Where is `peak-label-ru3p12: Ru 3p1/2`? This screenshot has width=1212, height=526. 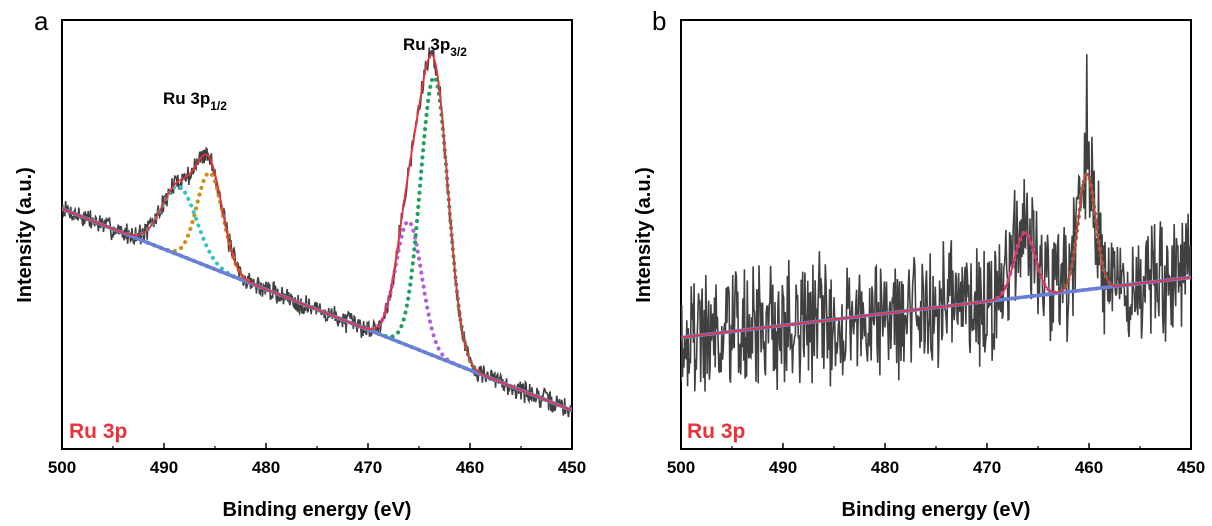
peak-label-ru3p12: Ru 3p1/2 is located at coordinates (195, 101).